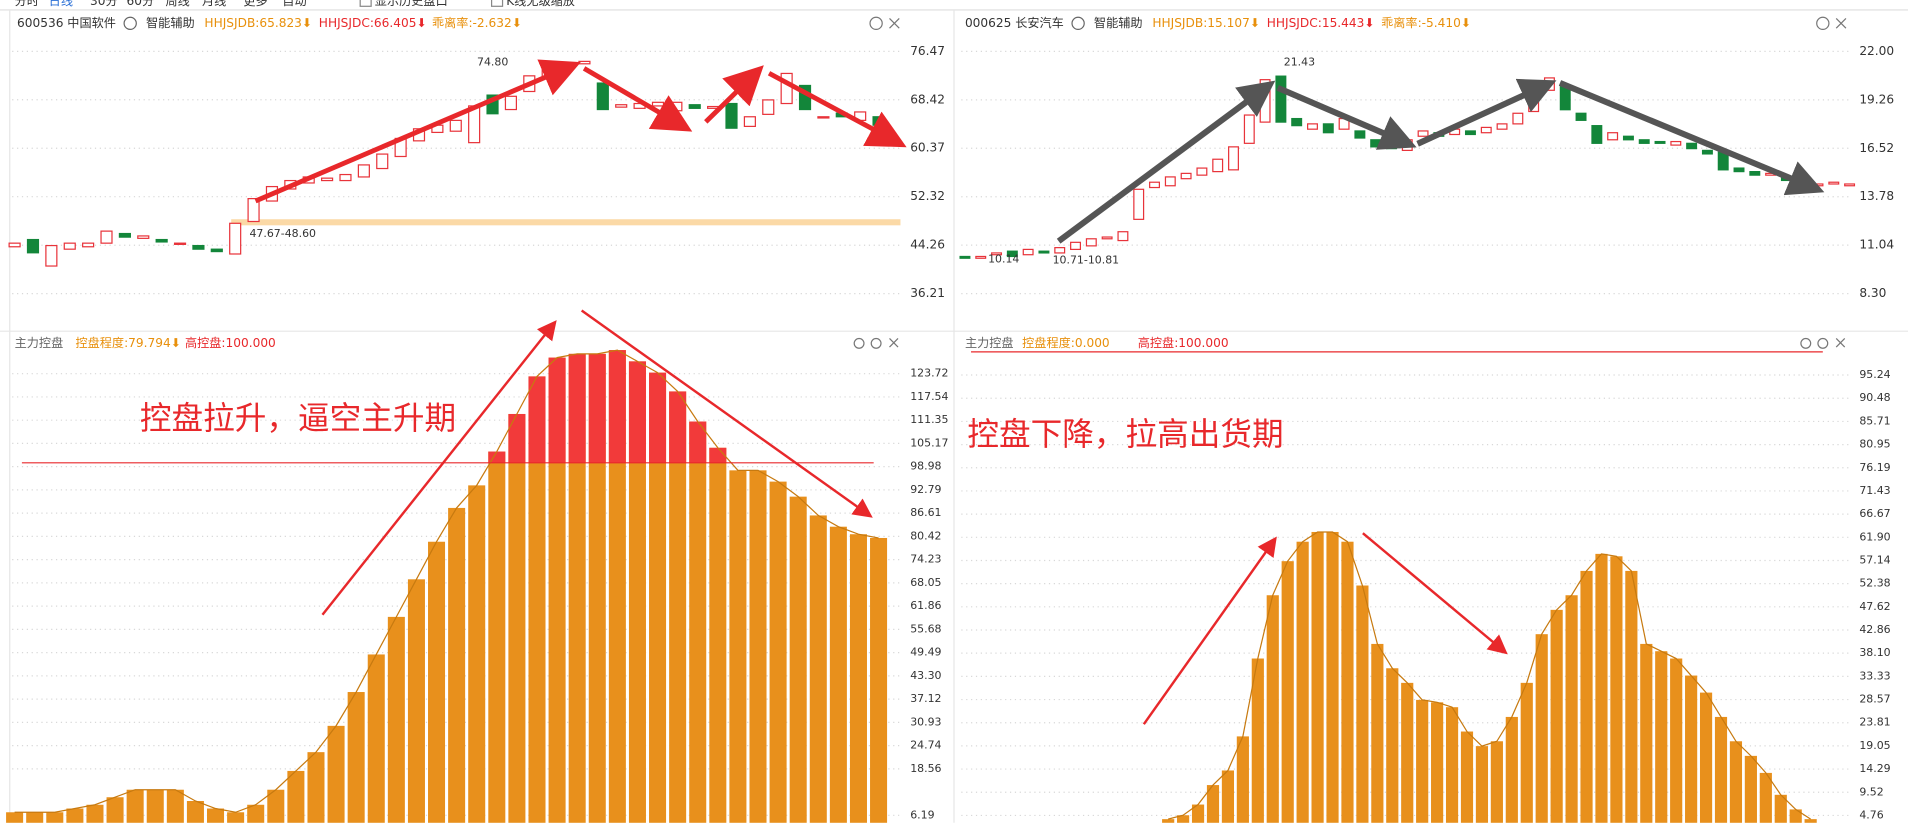 This screenshot has width=1908, height=827. I want to click on y-tick-label: 86.61, so click(925, 512).